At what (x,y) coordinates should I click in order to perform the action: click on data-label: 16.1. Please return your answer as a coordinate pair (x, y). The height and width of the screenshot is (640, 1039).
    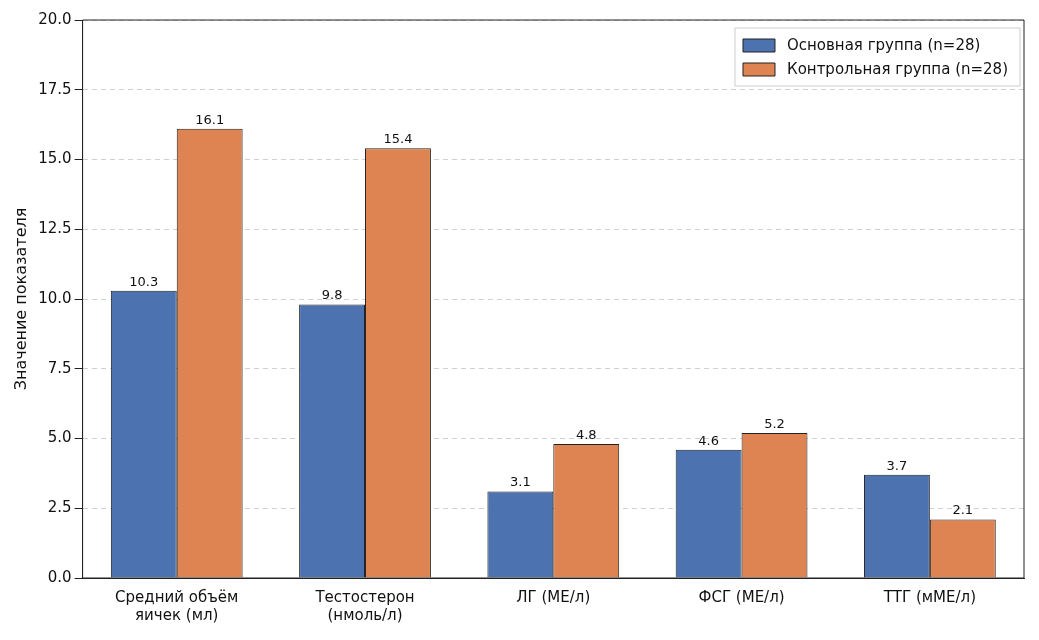
    Looking at the image, I should click on (210, 119).